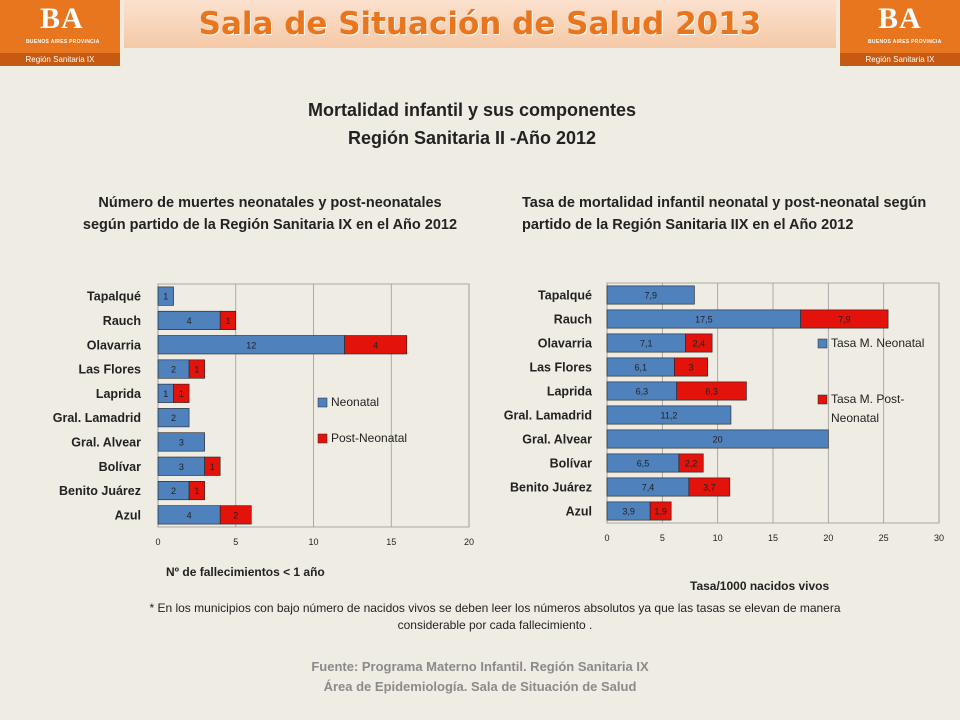  I want to click on left-category-label: Gral. Alvear, so click(106, 442).